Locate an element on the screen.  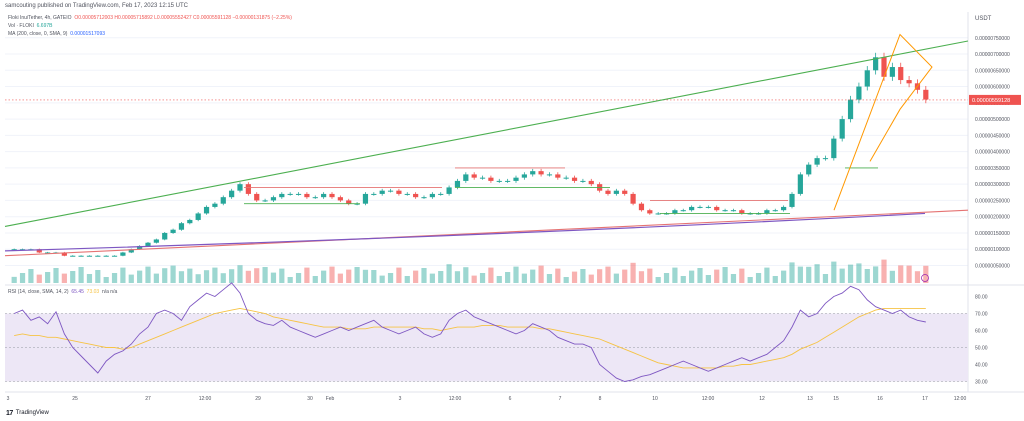
price-tick-label: 0.00000200000 is located at coordinates (992, 218).